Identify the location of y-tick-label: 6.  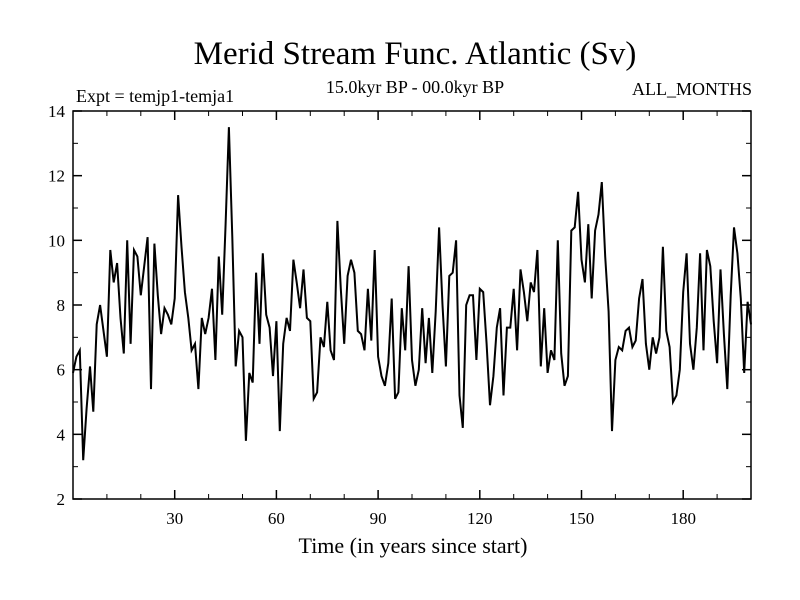
(61, 370).